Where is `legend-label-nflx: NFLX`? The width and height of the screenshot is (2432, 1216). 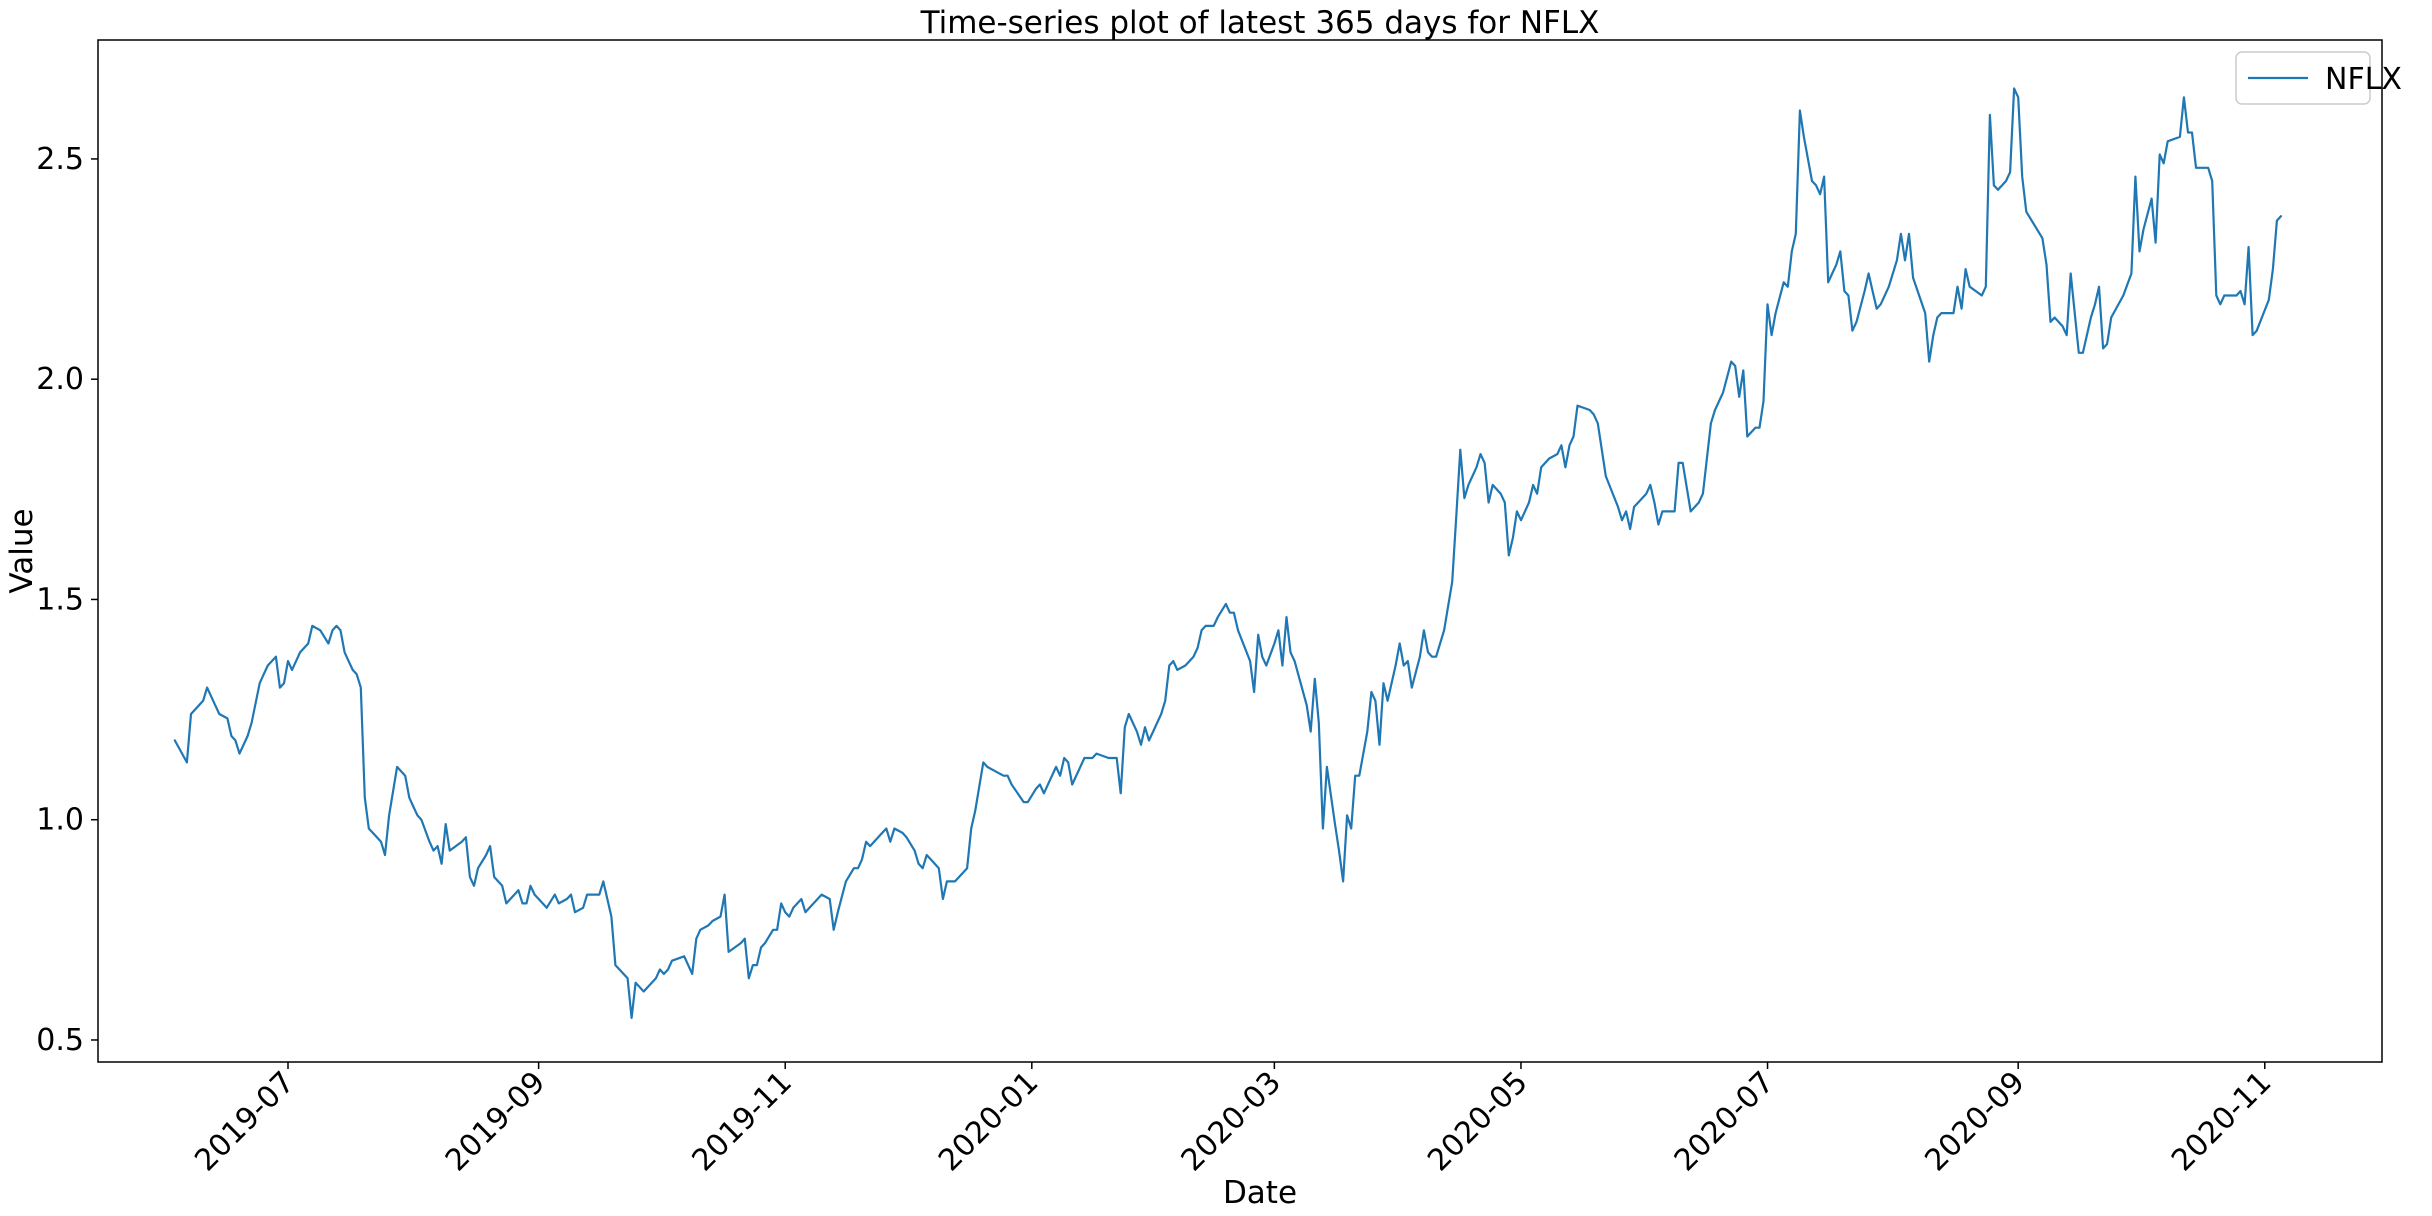 legend-label-nflx: NFLX is located at coordinates (2363, 79).